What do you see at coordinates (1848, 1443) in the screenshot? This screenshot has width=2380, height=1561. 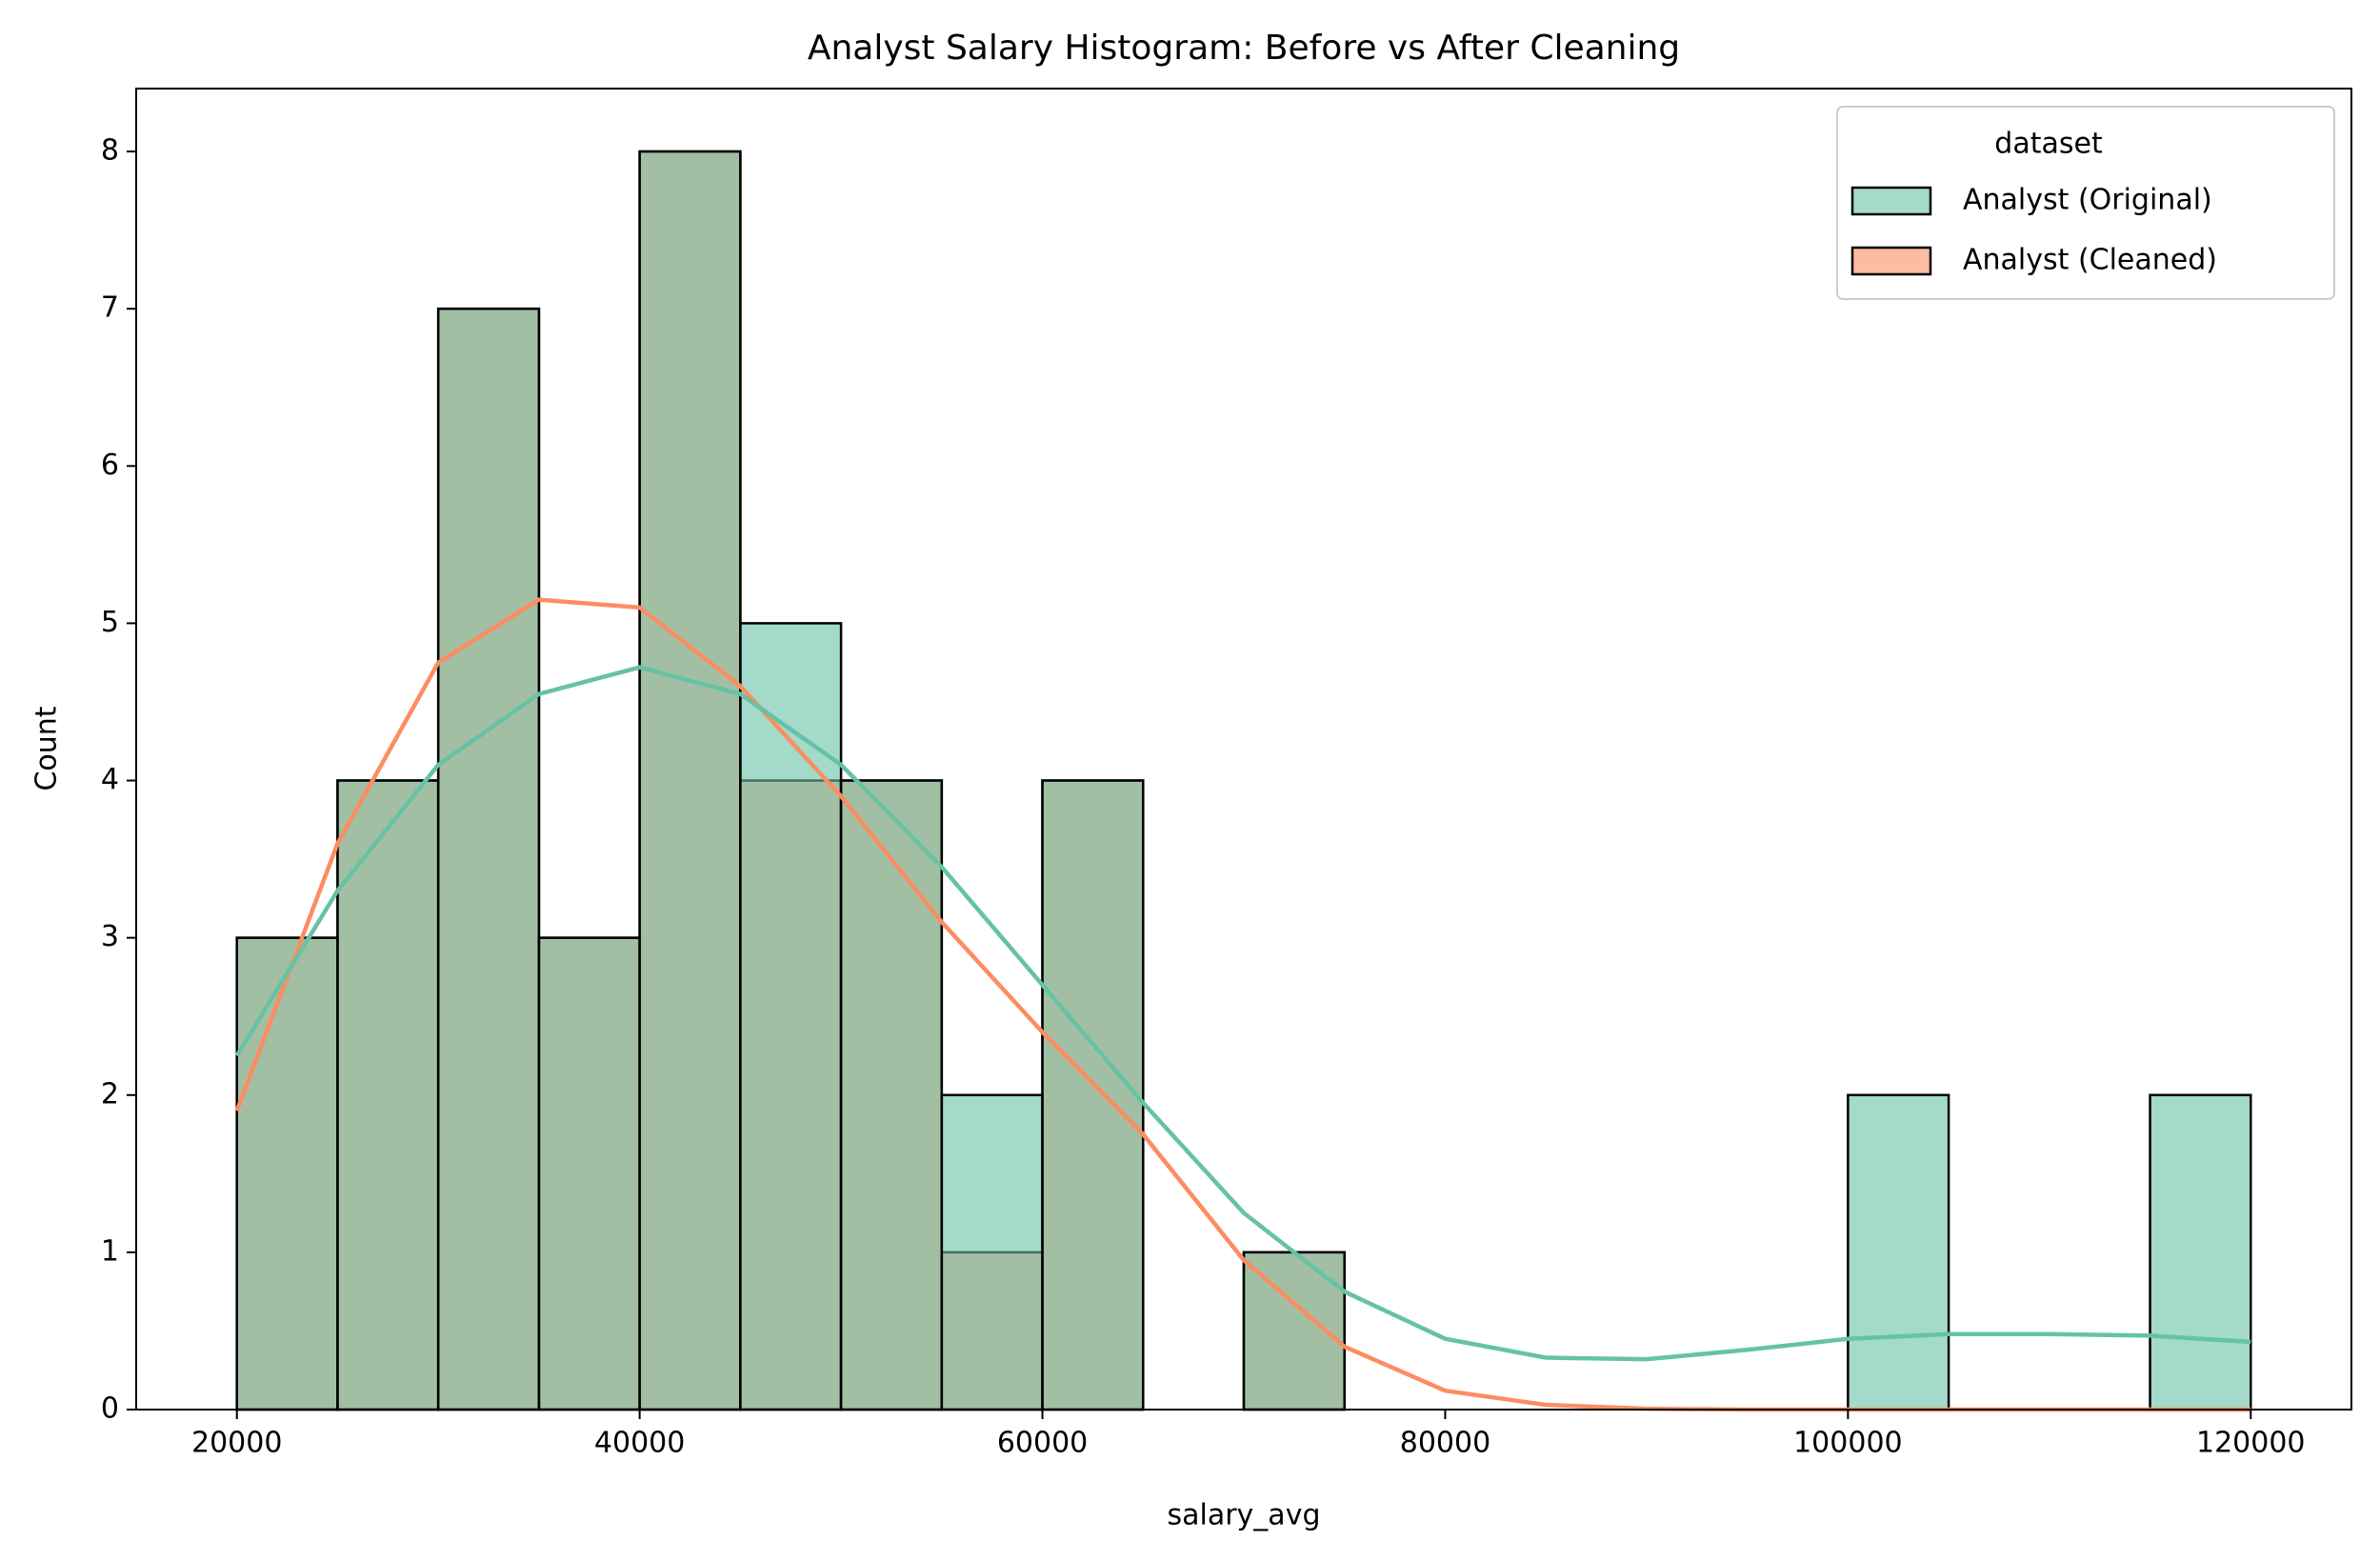 I see `x-tick-label: 100000` at bounding box center [1848, 1443].